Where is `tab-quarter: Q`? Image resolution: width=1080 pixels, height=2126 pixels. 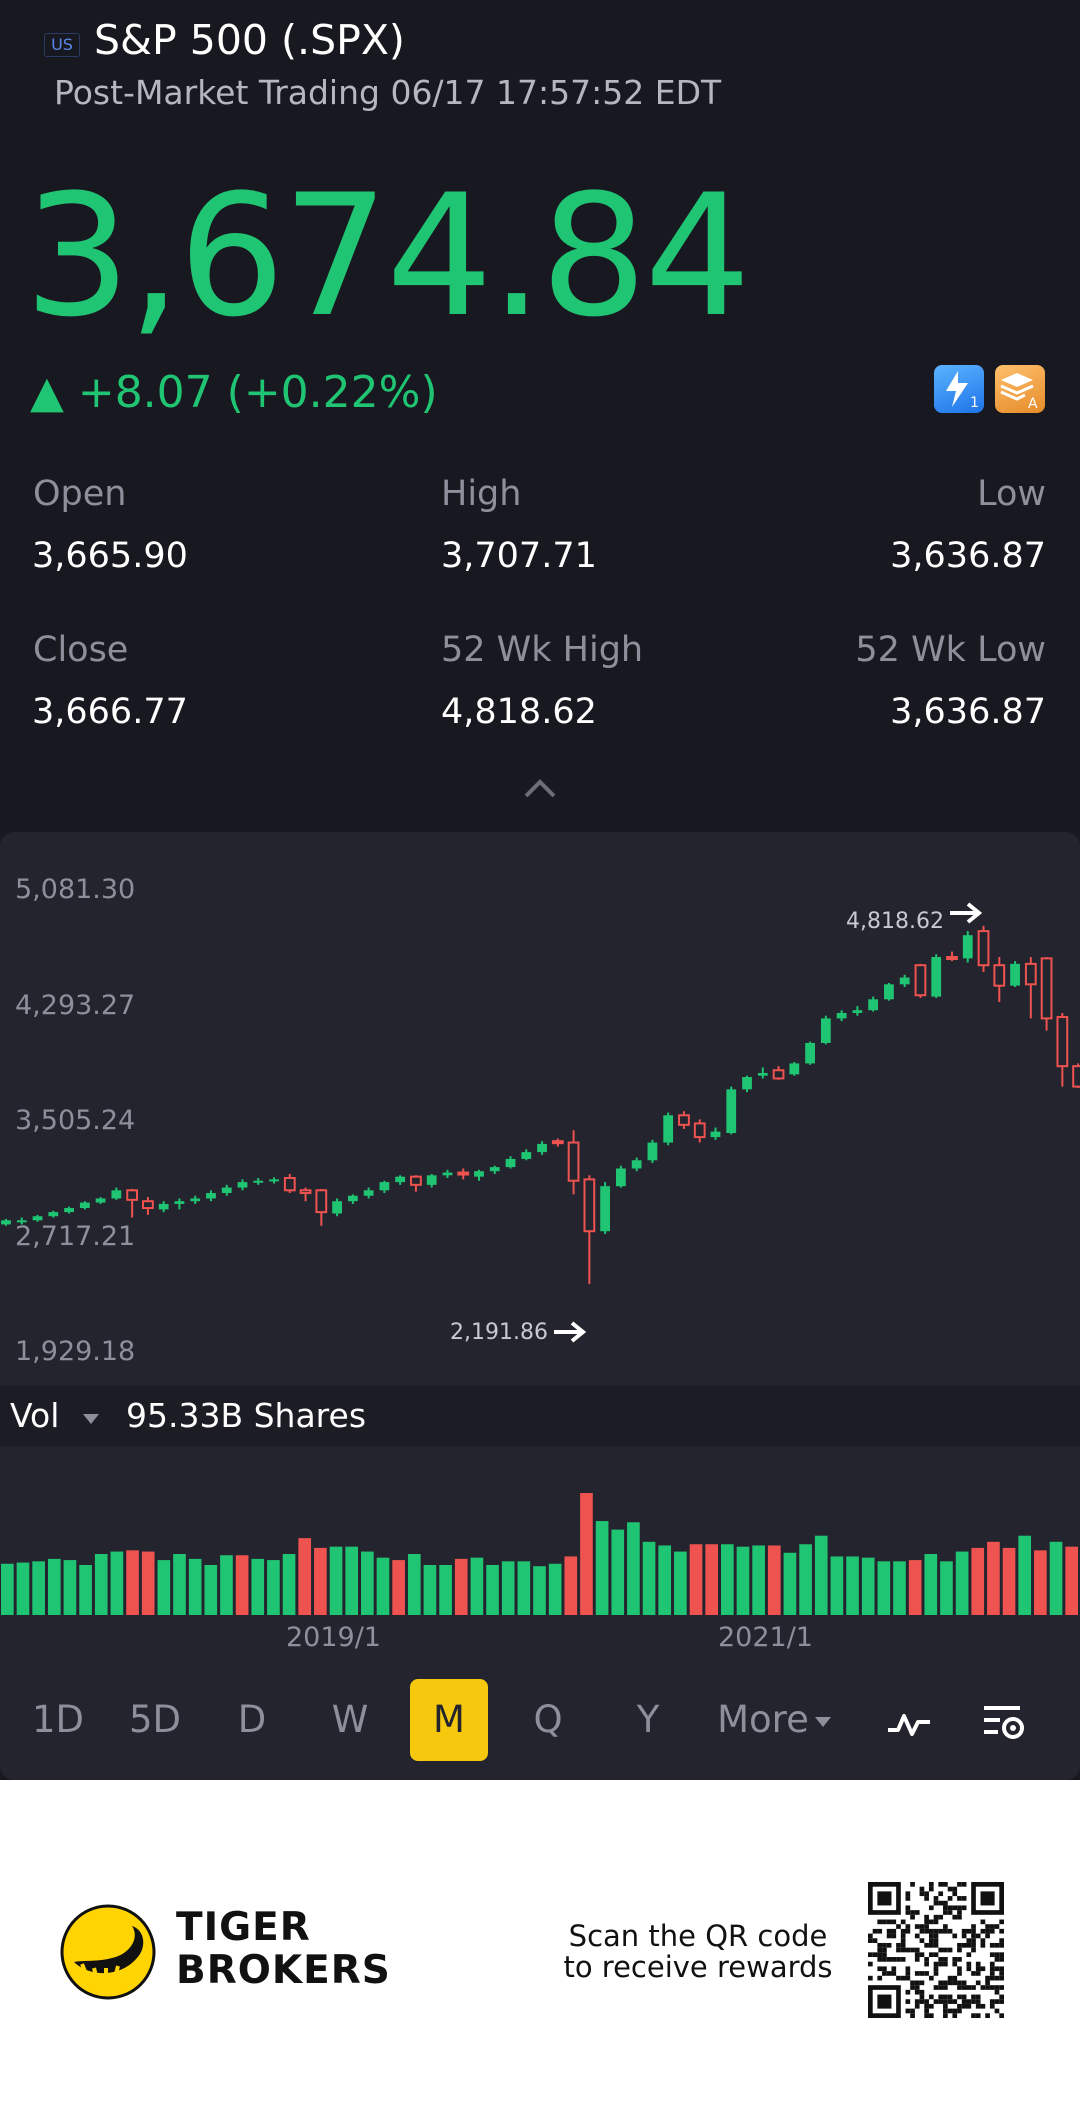 tab-quarter: Q is located at coordinates (548, 1719).